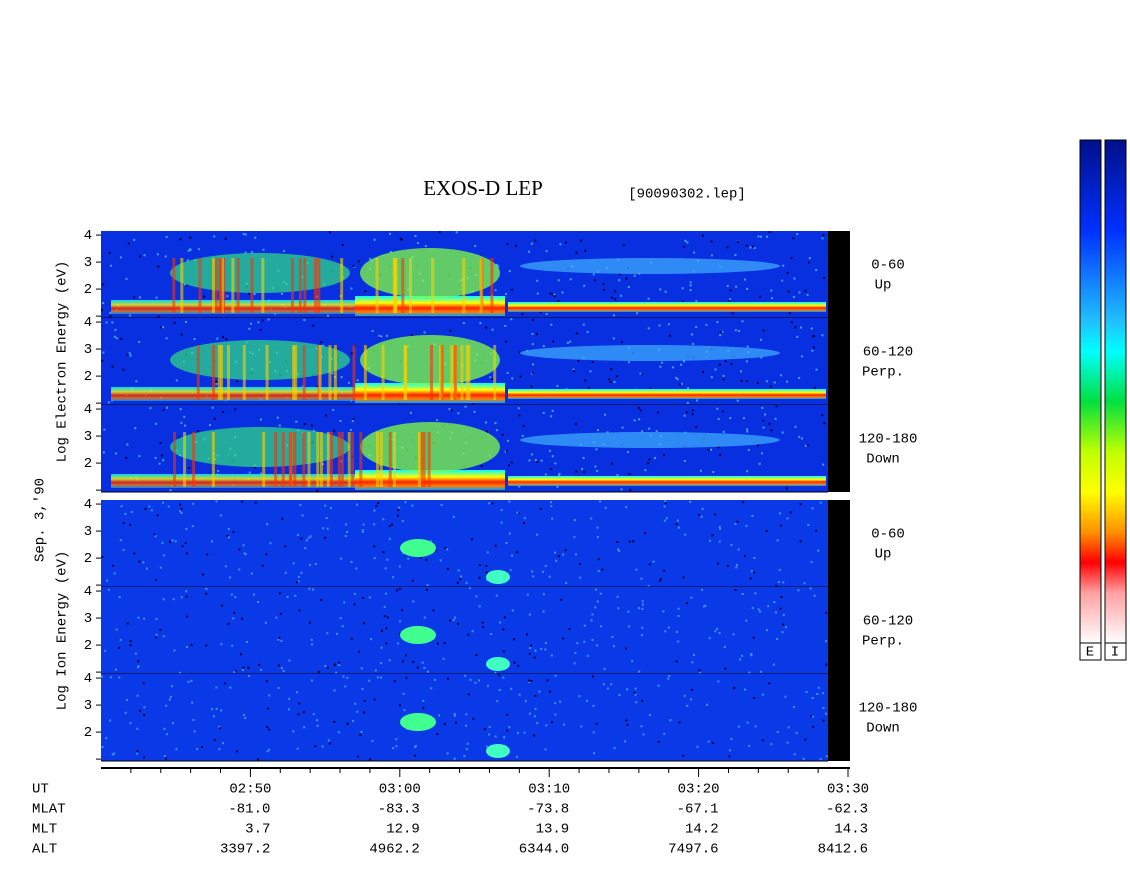 The image size is (1130, 875). Describe the element at coordinates (843, 850) in the screenshot. I see `row-value: 8412.6` at that location.